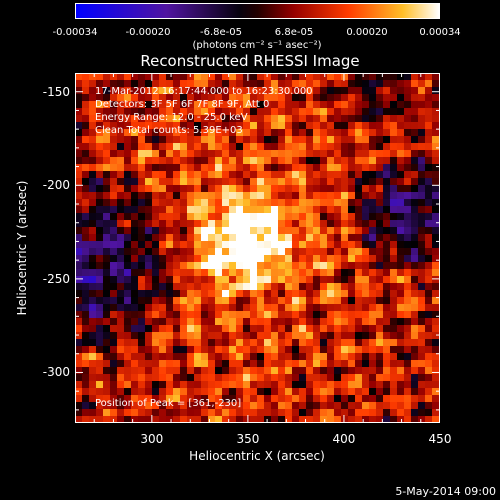  What do you see at coordinates (257, 45) in the screenshot?
I see `colorbar-unit: (photons cm⁻² s⁻¹ asec⁻²)` at bounding box center [257, 45].